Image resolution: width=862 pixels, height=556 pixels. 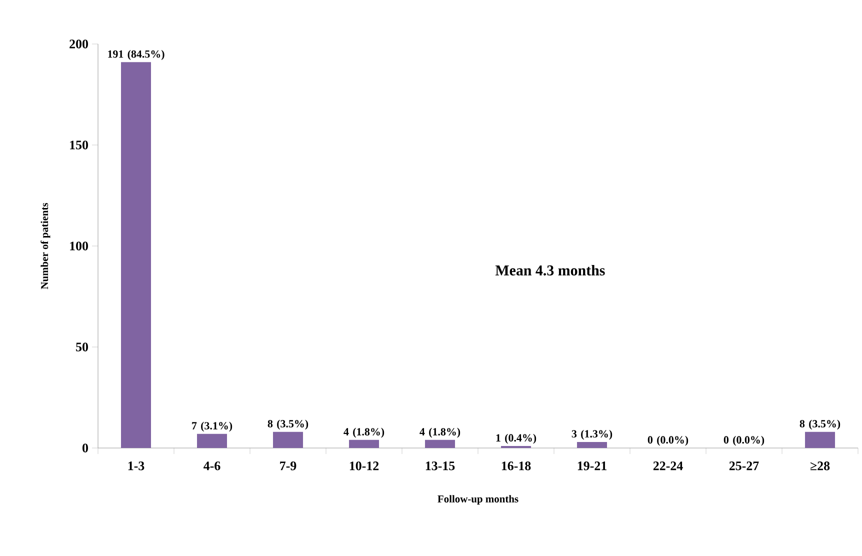 I want to click on x-tick-label: 4-6, so click(x=212, y=466).